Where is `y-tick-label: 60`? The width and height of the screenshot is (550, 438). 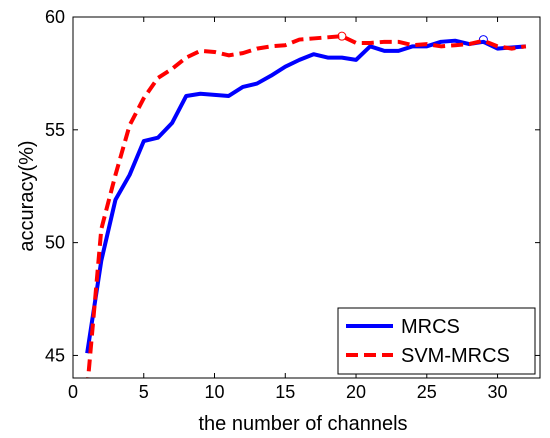 y-tick-label: 60 is located at coordinates (55, 17).